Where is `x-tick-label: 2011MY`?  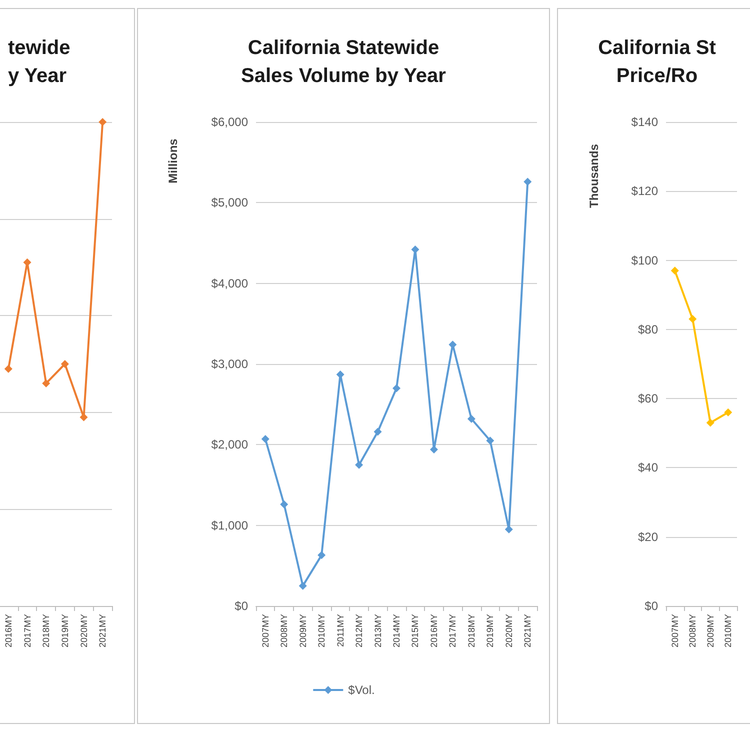
x-tick-label: 2011MY is located at coordinates (340, 630).